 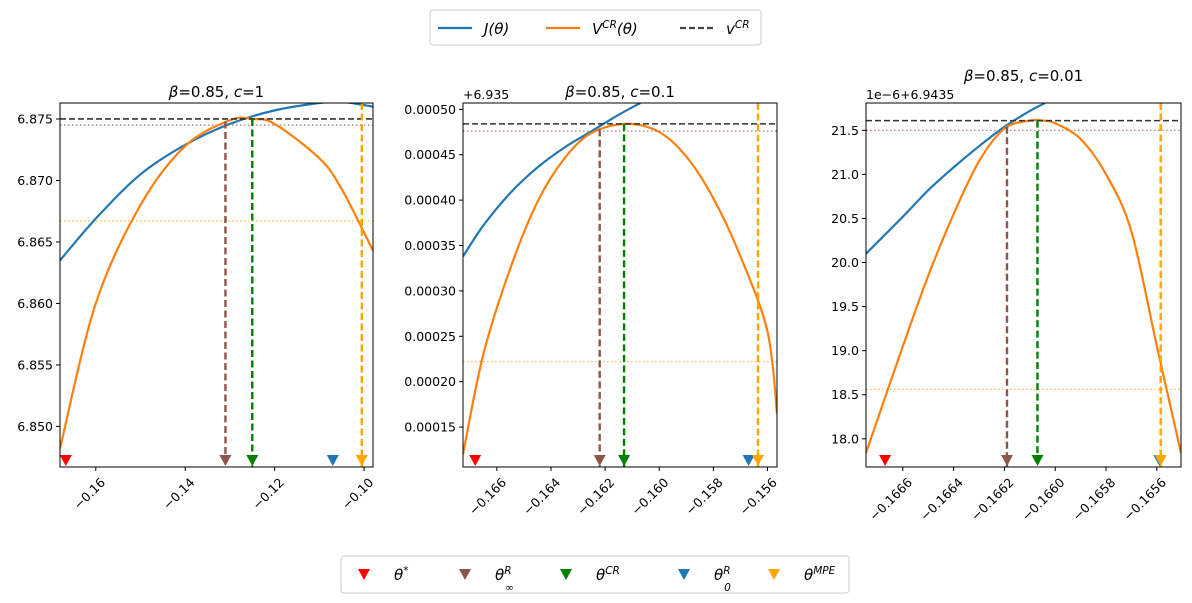 I want to click on ytick-label: 0.00050, so click(x=430, y=109).